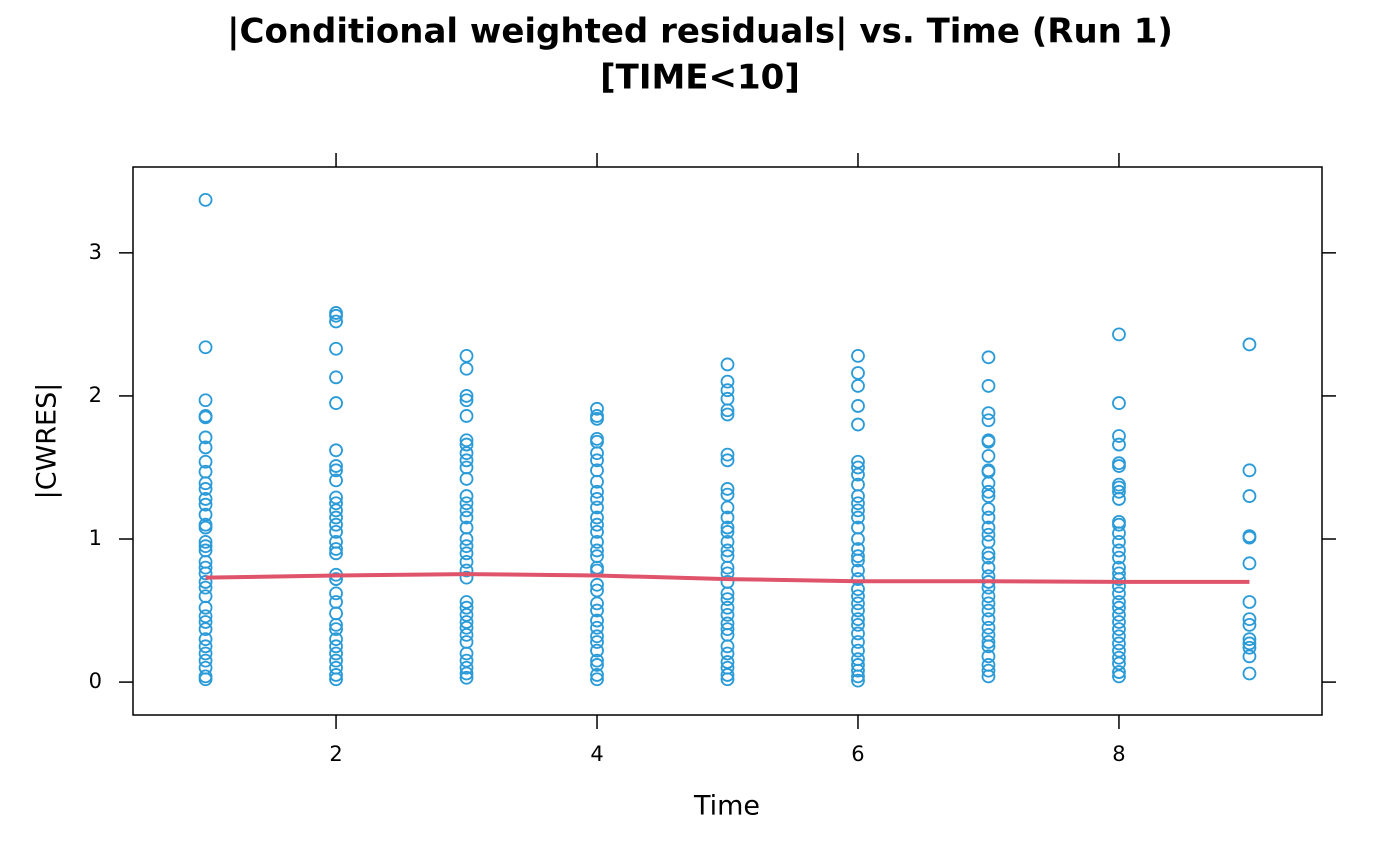 The image size is (1400, 866). Describe the element at coordinates (47, 441) in the screenshot. I see `y-axis-label: |CWRES|` at that location.